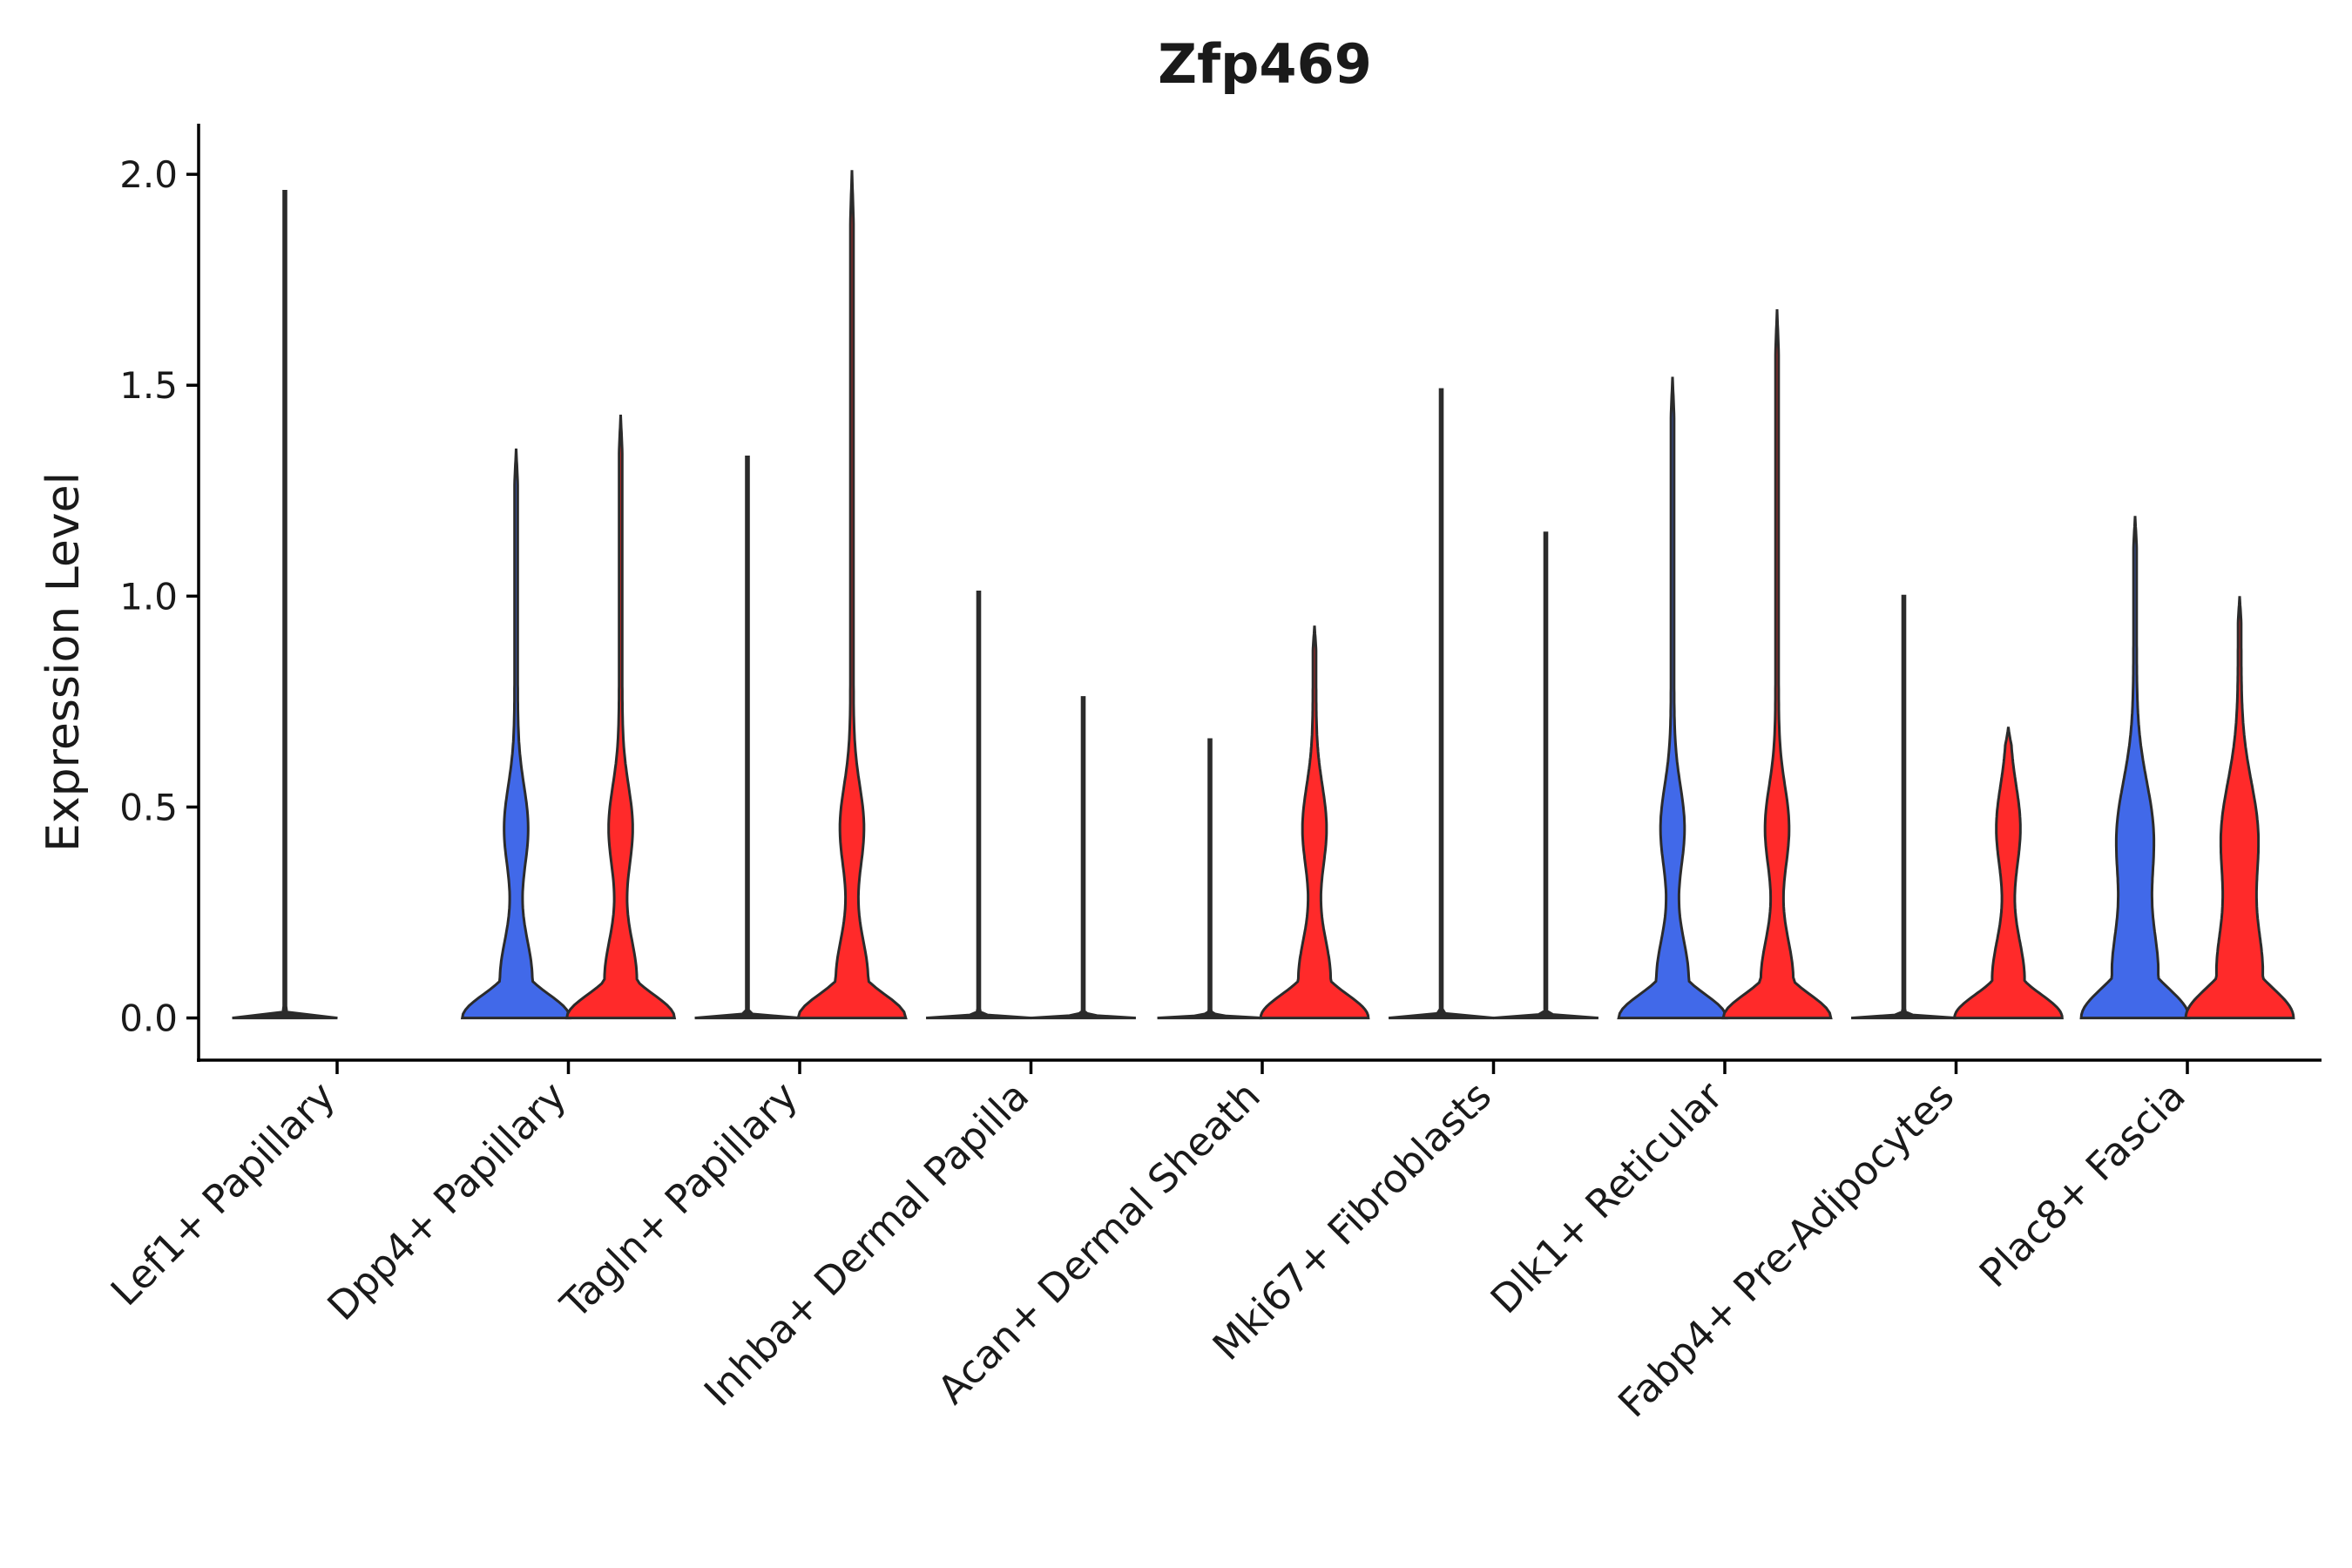 This screenshot has width=2352, height=1568. Describe the element at coordinates (1673, 698) in the screenshot. I see `violin-dlk1-reticular-blue` at that location.